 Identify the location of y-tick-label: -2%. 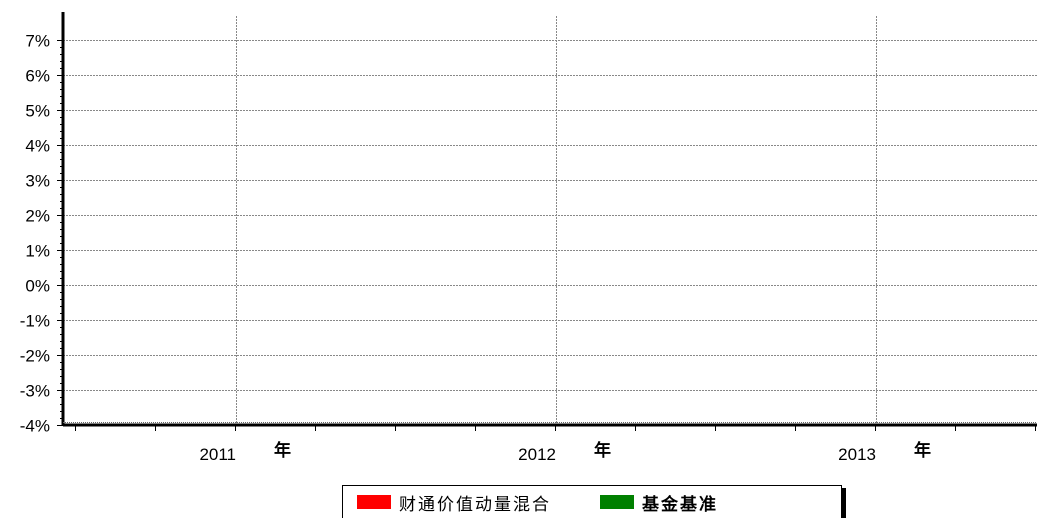
(35, 356).